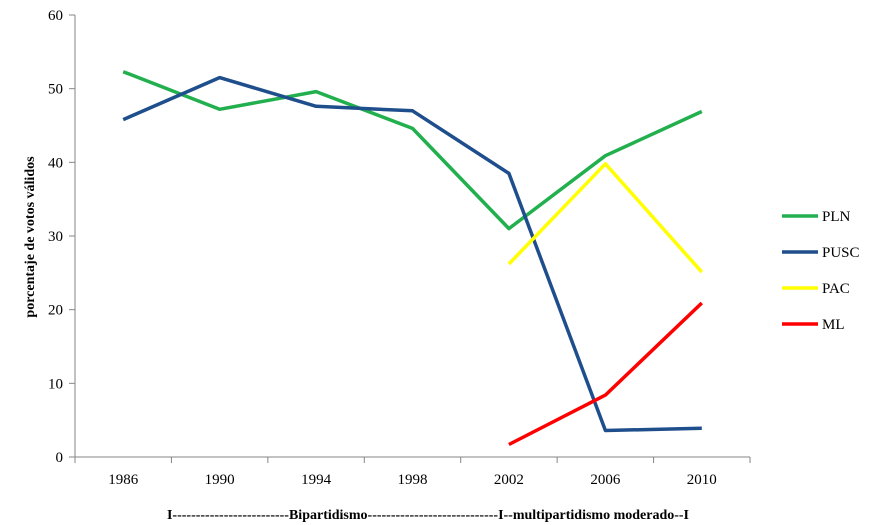 The image size is (870, 525). Describe the element at coordinates (821, 271) in the screenshot. I see `legend: PLN PUSC PAC ML` at that location.